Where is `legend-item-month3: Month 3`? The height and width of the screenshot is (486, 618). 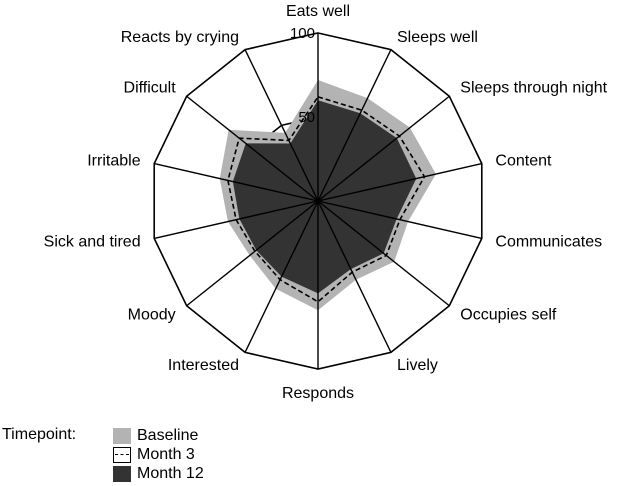 legend-item-month3: Month 3 is located at coordinates (154, 455).